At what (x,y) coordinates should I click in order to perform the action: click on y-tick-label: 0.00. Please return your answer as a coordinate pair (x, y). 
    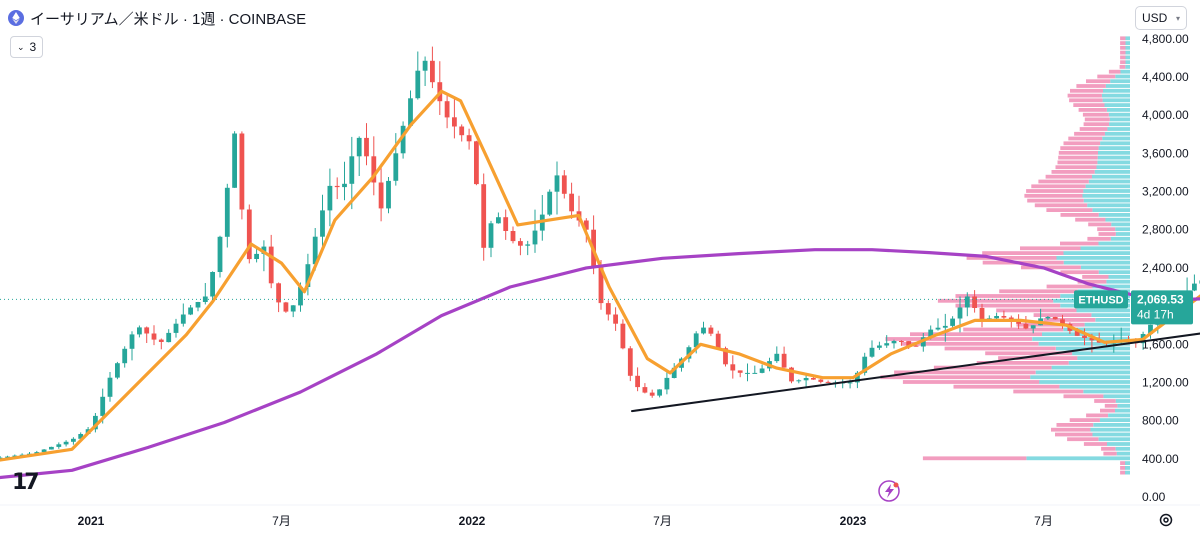
    Looking at the image, I should click on (1154, 497).